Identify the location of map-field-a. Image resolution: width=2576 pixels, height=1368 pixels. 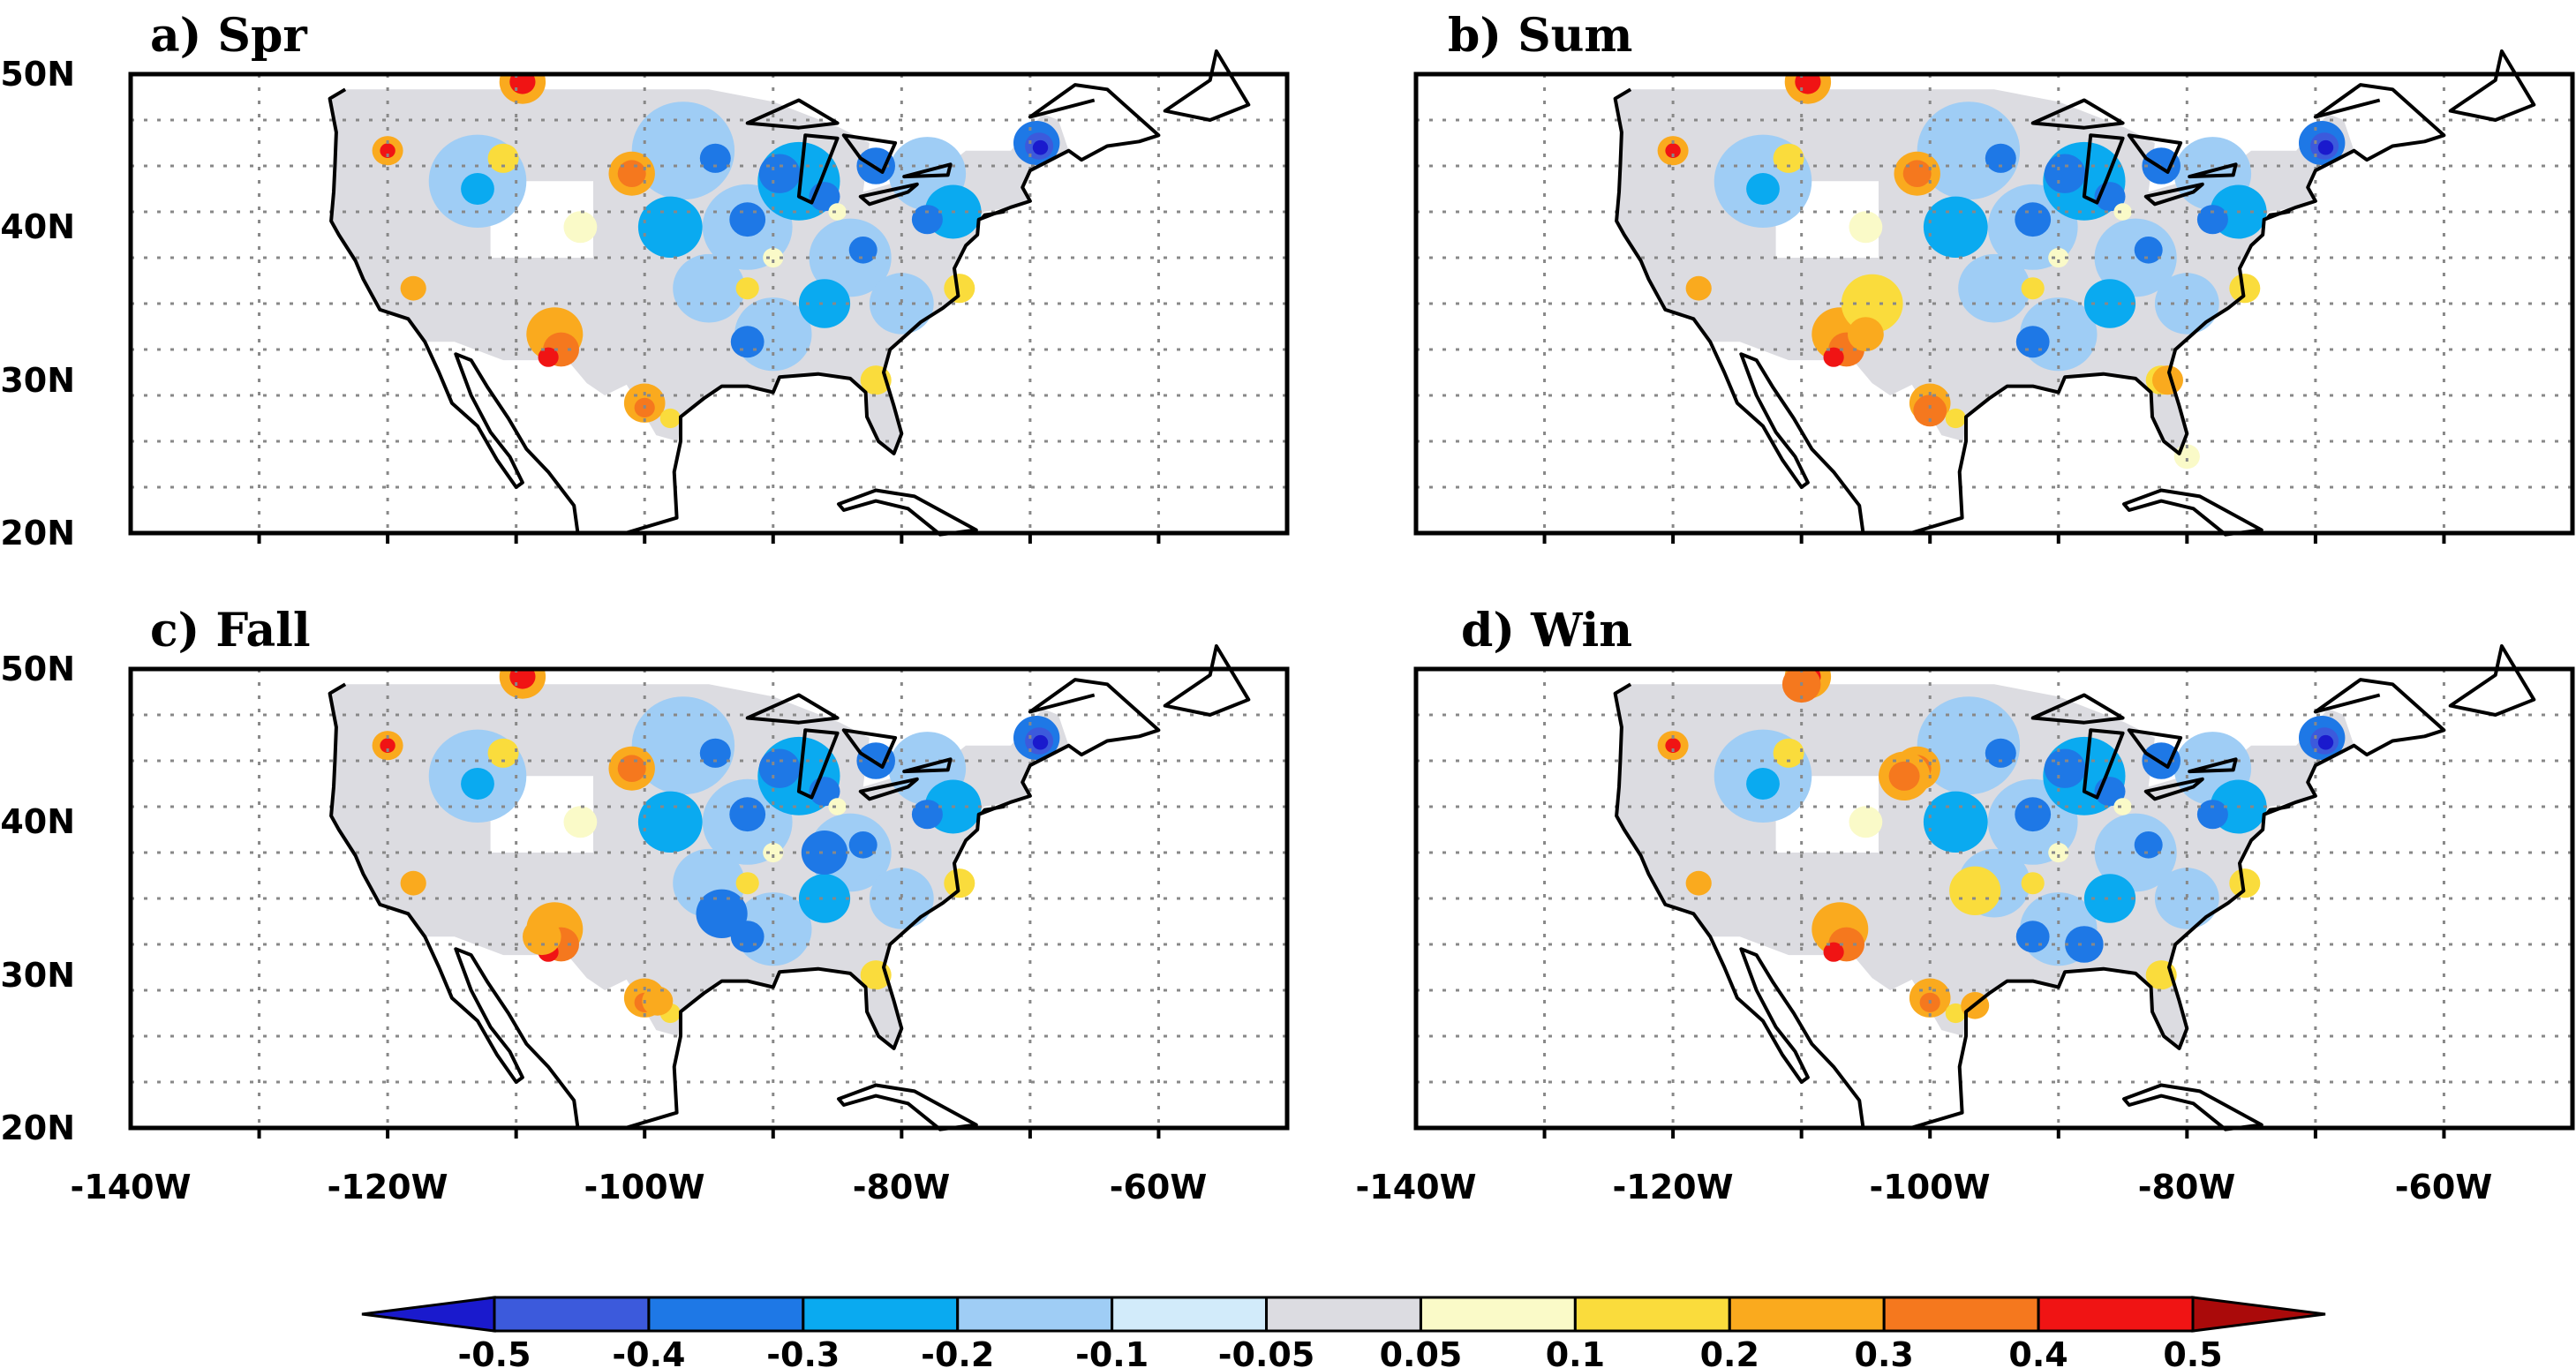
(699, 264).